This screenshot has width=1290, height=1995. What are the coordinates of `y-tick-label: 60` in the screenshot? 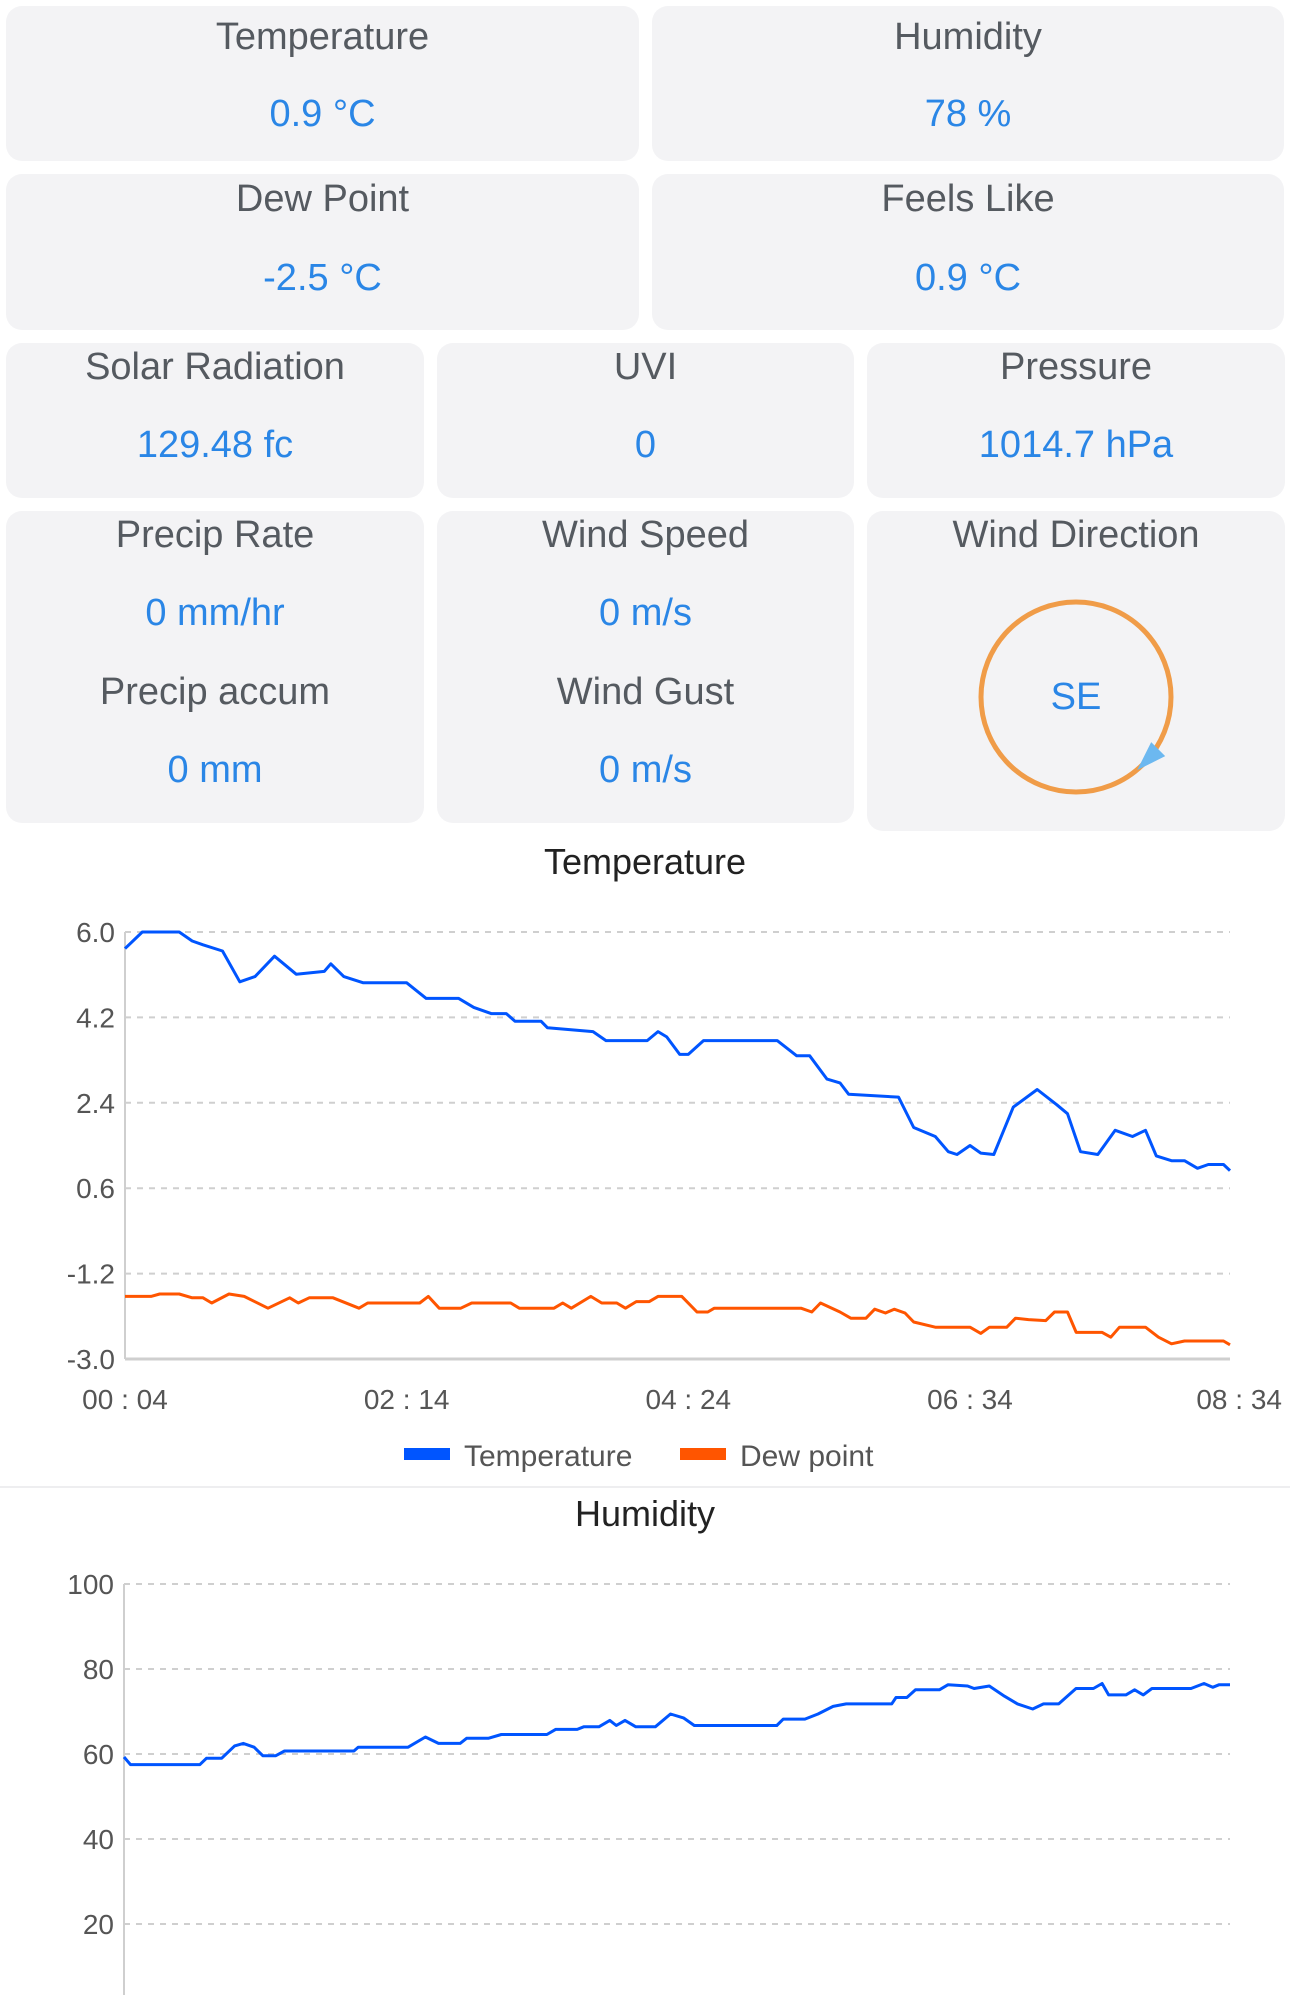 It's located at (98, 1754).